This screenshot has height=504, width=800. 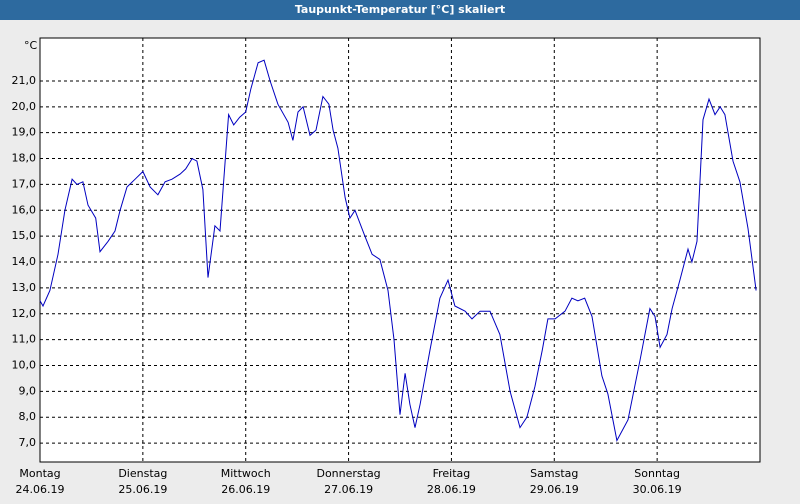 I want to click on y-tick-label: 15,0, so click(x=24, y=235).